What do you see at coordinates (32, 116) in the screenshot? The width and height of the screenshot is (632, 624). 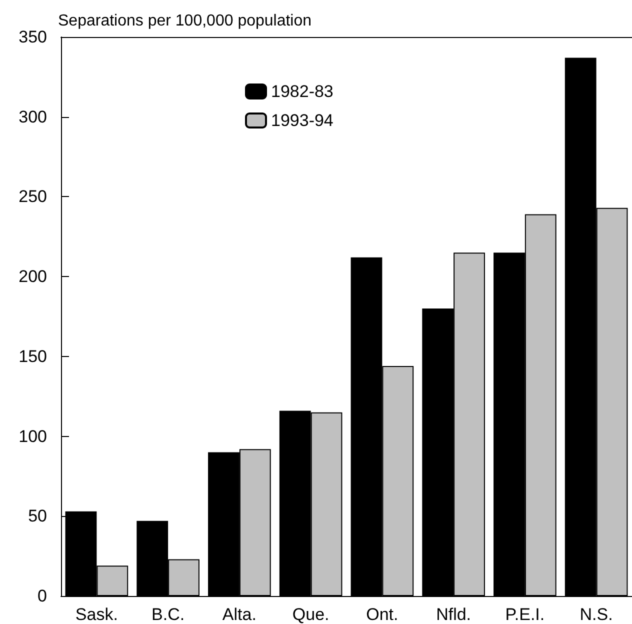 I see `y-tick-label: 300` at bounding box center [32, 116].